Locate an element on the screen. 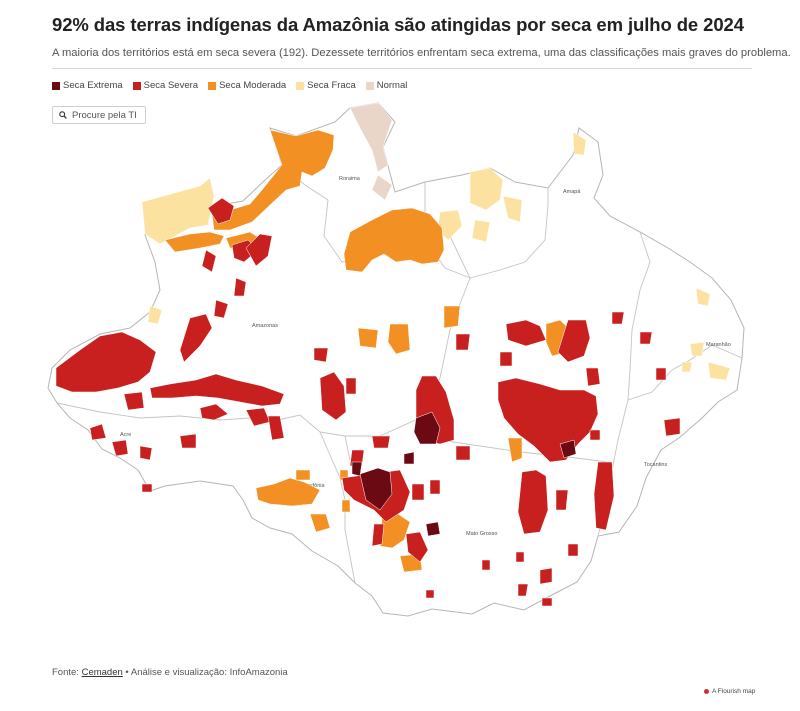 The height and width of the screenshot is (711, 800). legend-item-seca-fraca: Seca Fraca is located at coordinates (326, 85).